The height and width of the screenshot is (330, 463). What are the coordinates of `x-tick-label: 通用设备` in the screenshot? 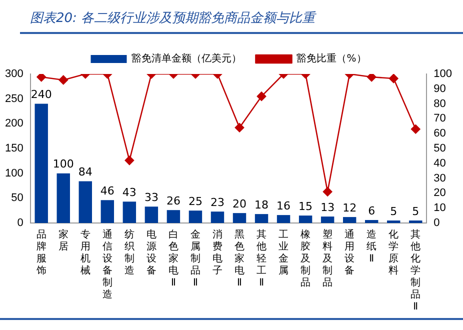 It's located at (349, 252).